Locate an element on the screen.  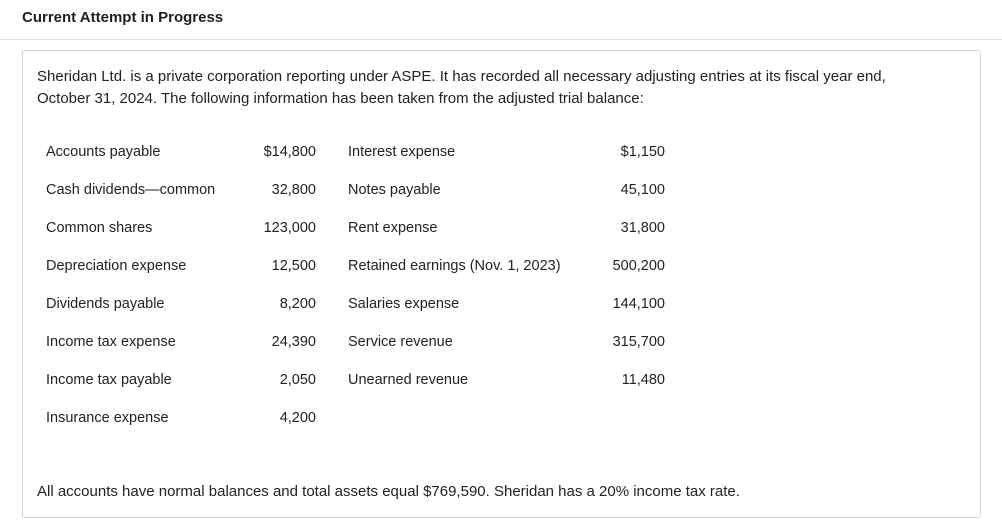
account-amount: $14,800 is located at coordinates (289, 152).